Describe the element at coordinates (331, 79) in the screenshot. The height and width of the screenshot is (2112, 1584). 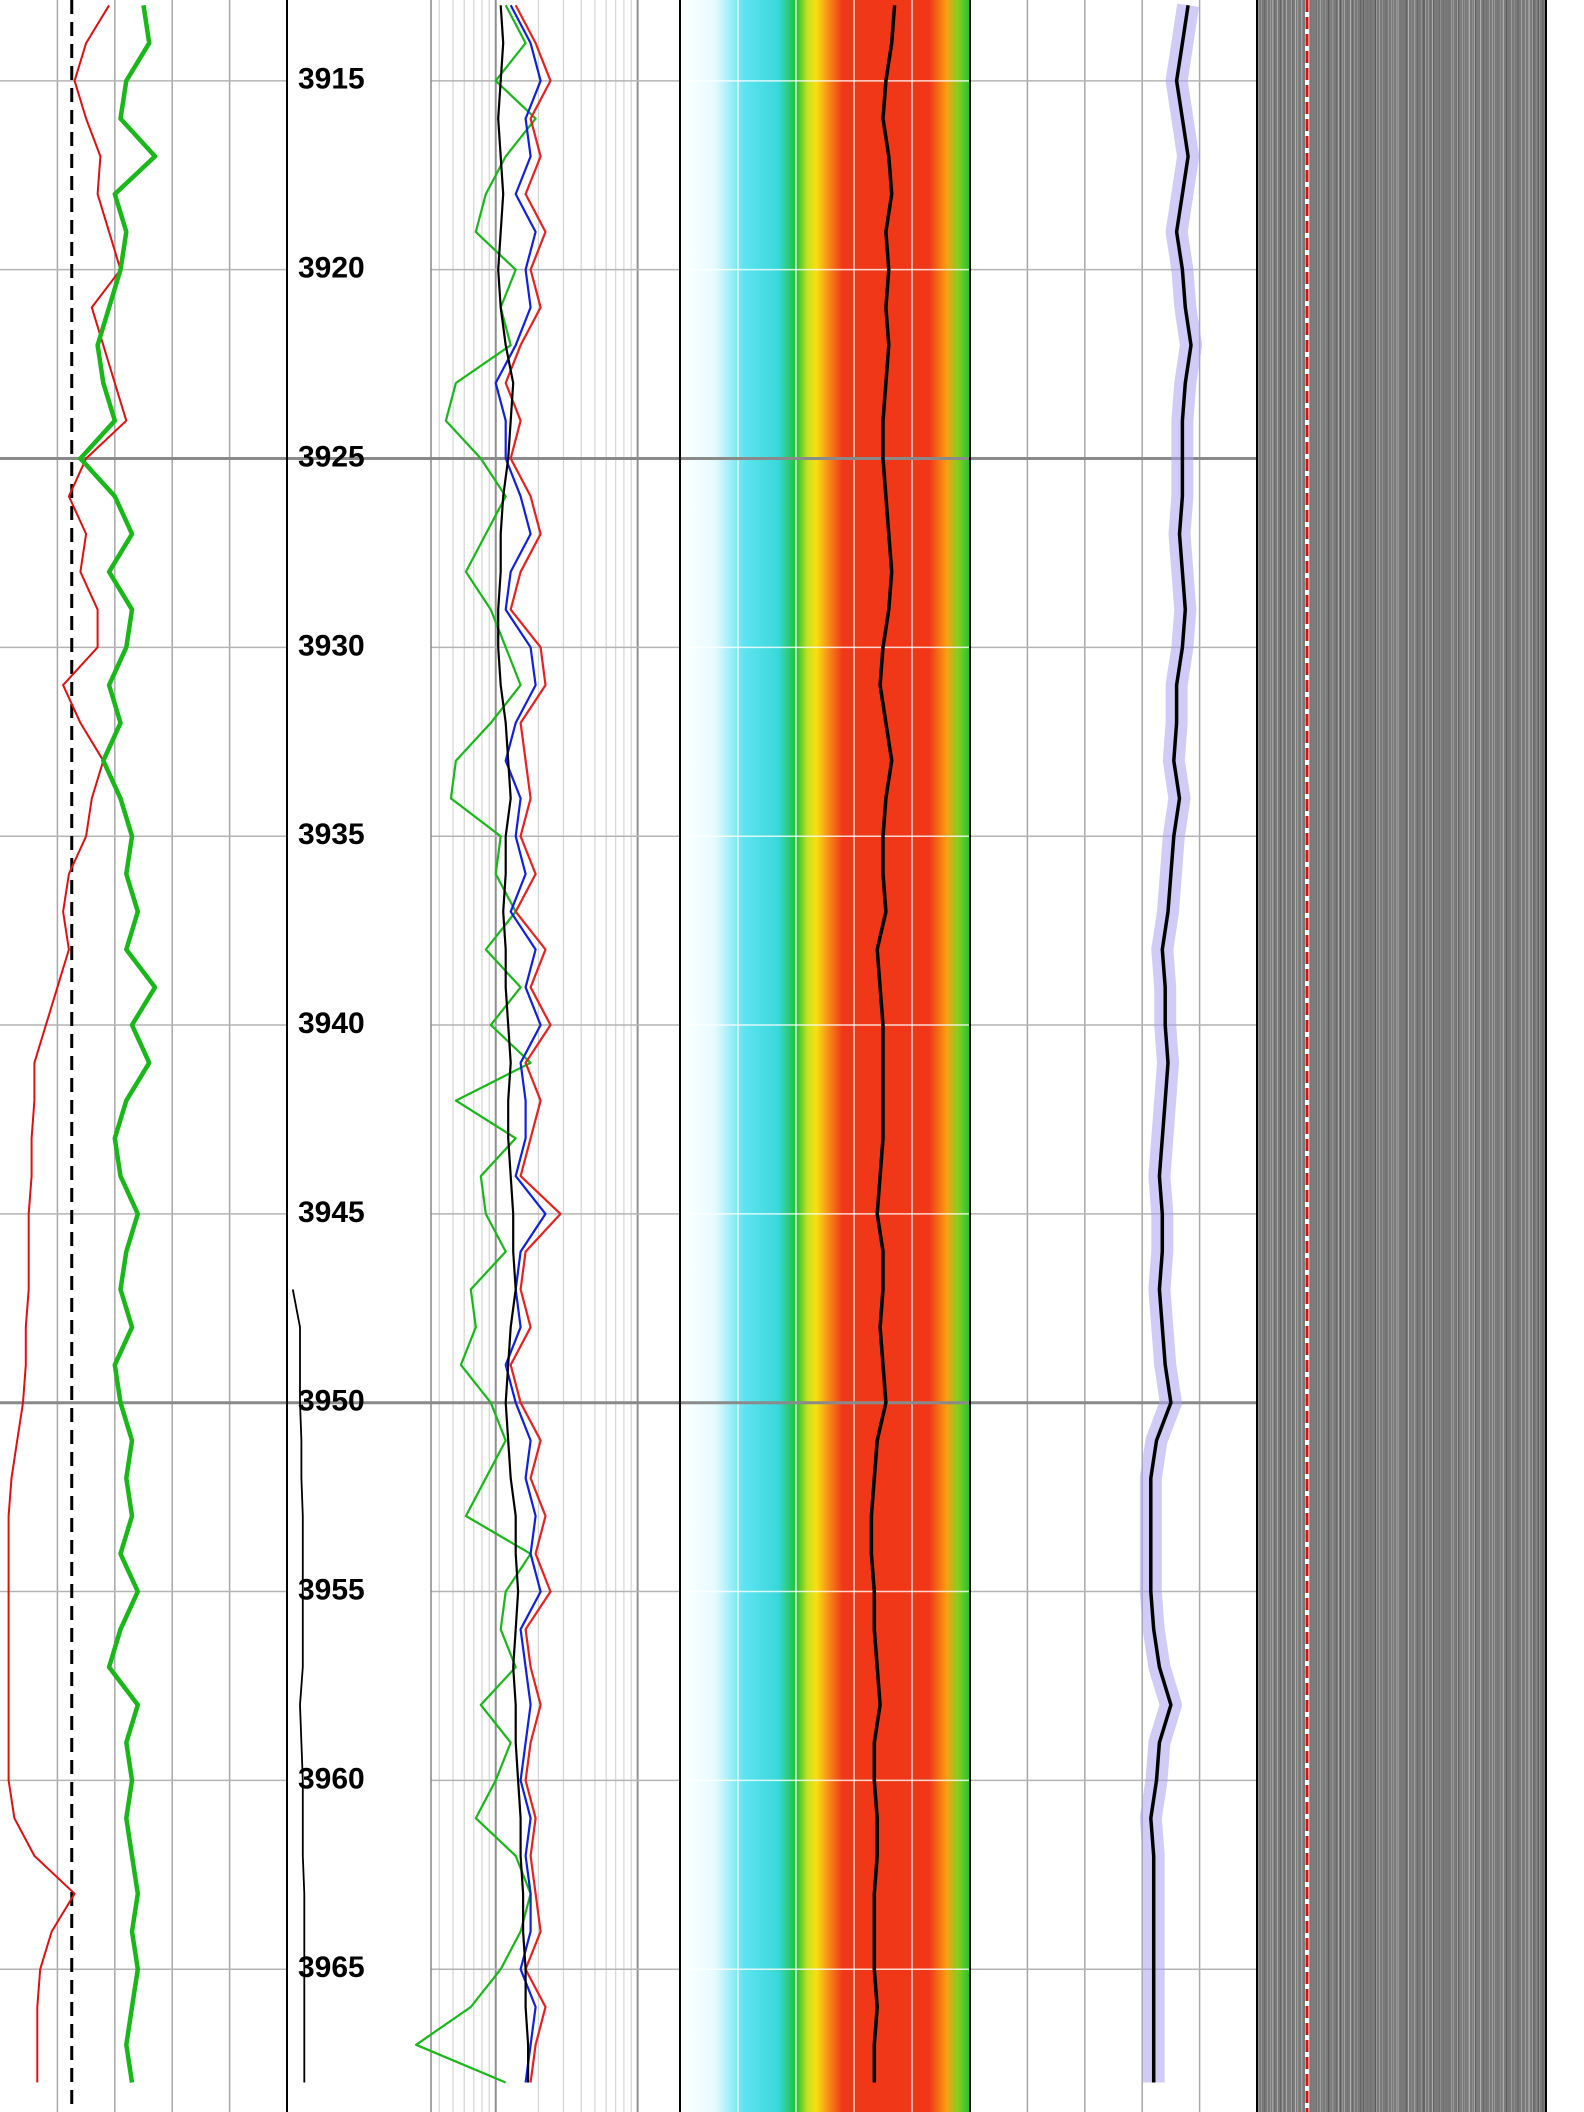
I see `depth-label: 3915` at that location.